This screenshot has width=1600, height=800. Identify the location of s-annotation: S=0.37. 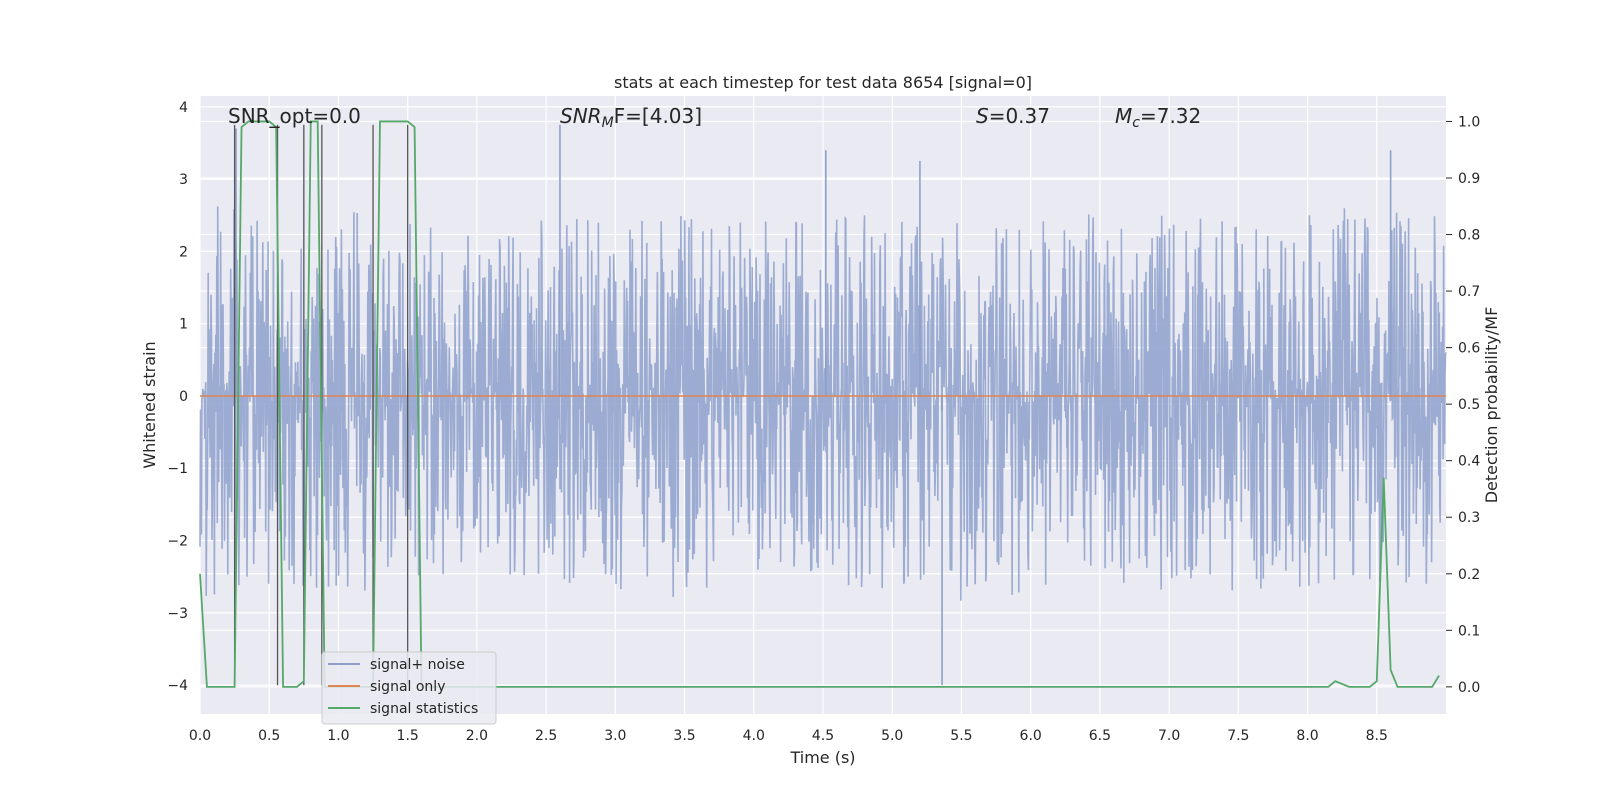
(1013, 116).